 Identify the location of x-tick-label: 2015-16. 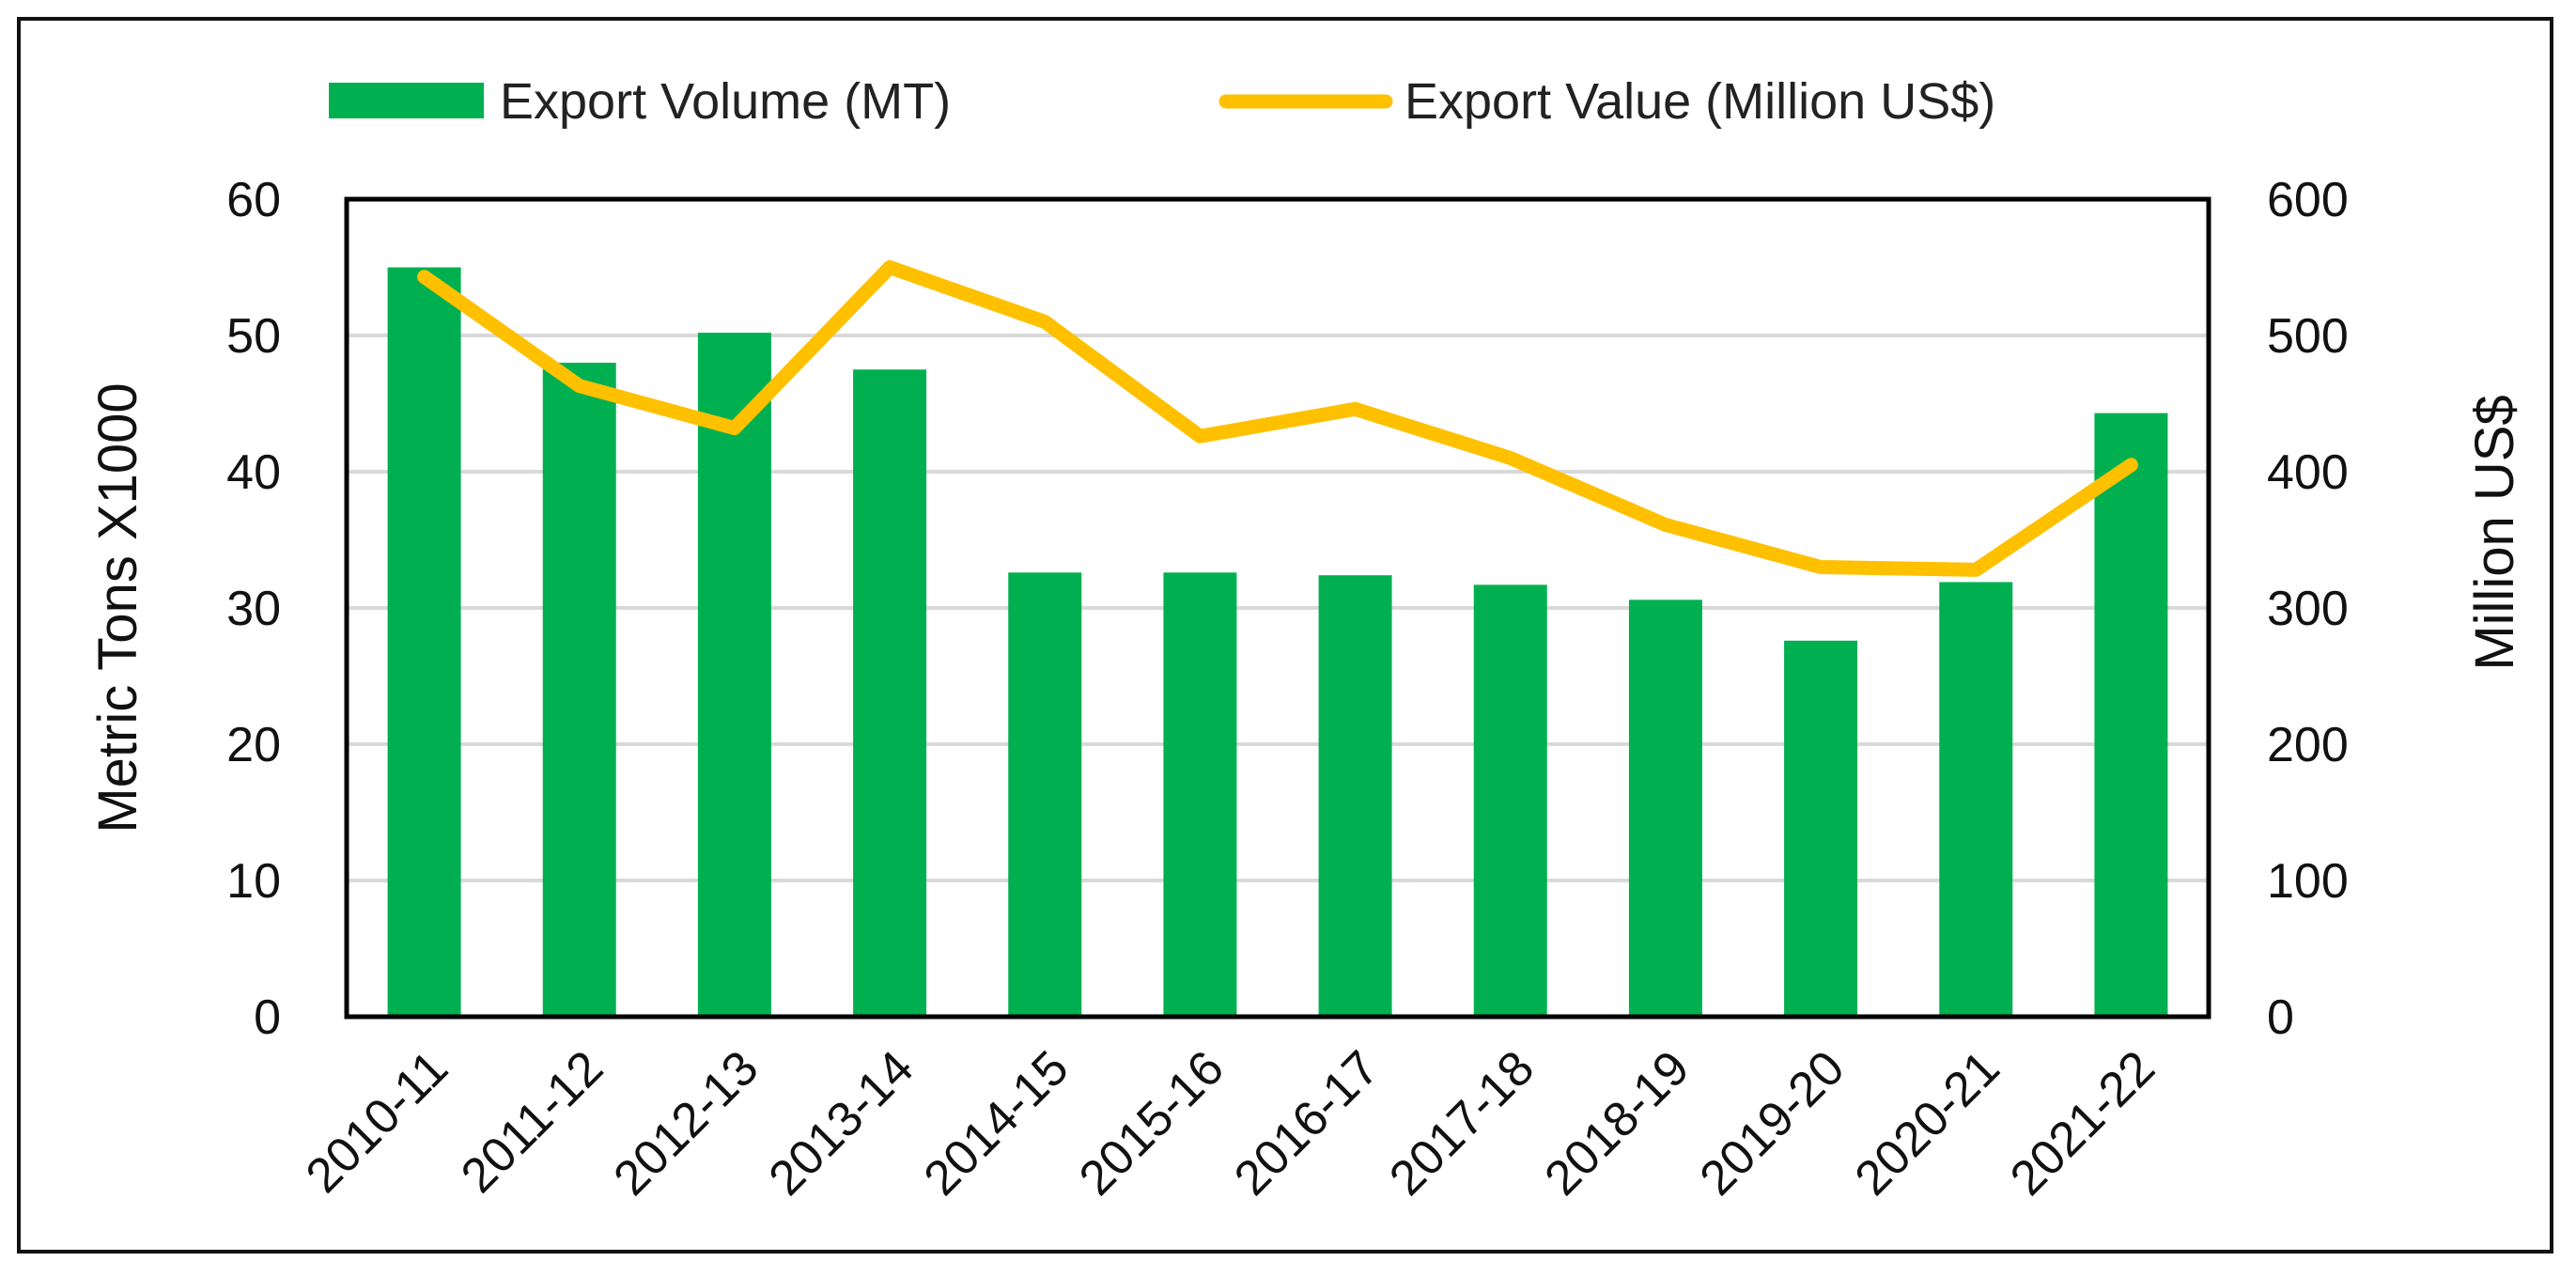
(1152, 1123).